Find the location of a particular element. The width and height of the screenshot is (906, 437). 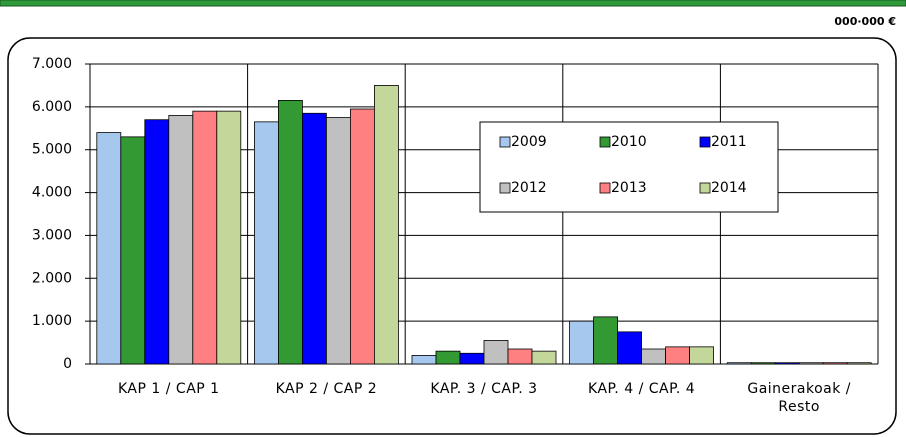

legend-box is located at coordinates (629, 167).